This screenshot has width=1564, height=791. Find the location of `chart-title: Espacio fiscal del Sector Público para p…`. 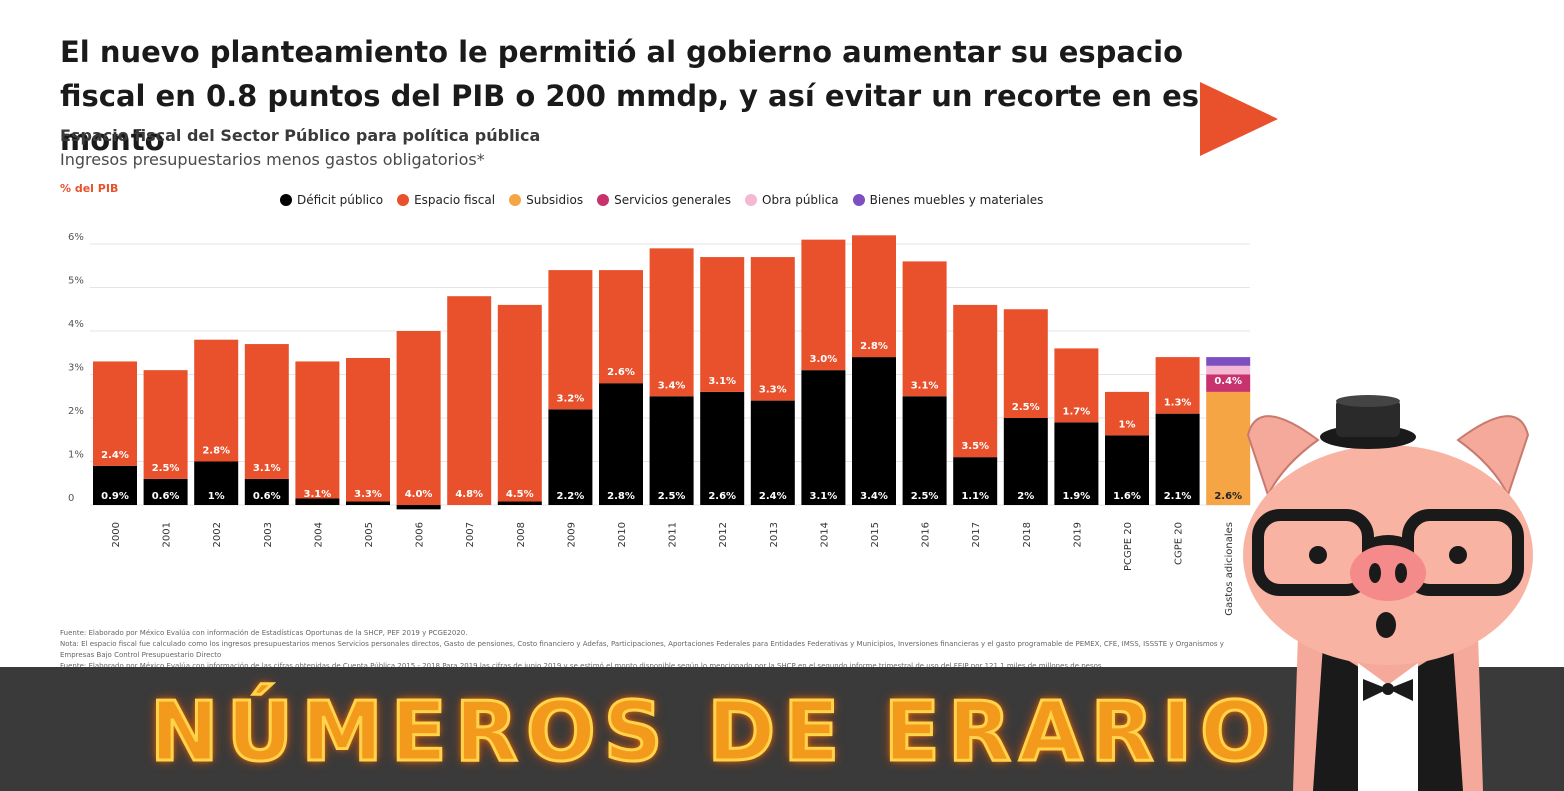

chart-title: Espacio fiscal del Sector Público para p… is located at coordinates (300, 135).